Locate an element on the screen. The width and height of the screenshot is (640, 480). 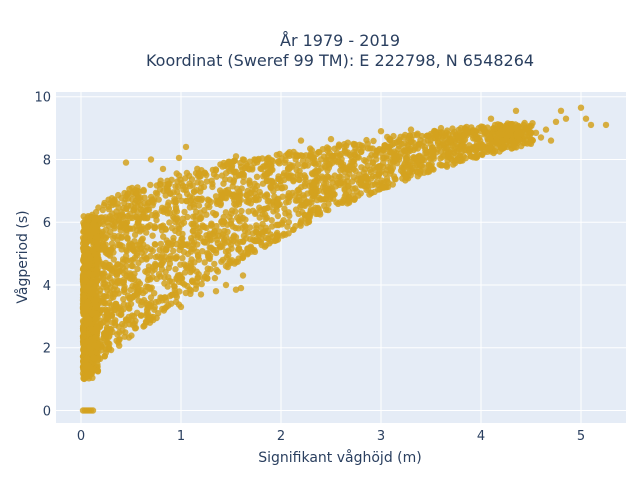
y-tick-label: 10 is located at coordinates (42, 98).